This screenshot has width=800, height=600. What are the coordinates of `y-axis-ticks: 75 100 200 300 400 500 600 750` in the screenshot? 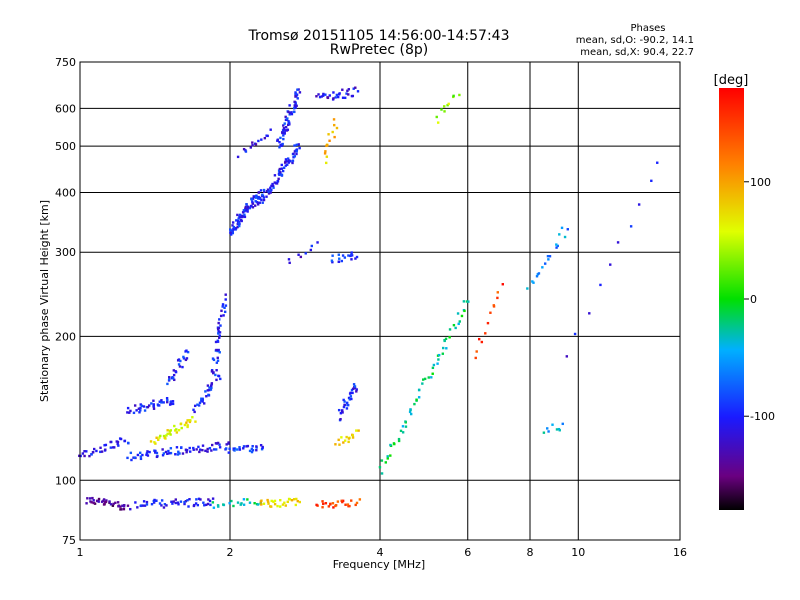 It's located at (65, 301).